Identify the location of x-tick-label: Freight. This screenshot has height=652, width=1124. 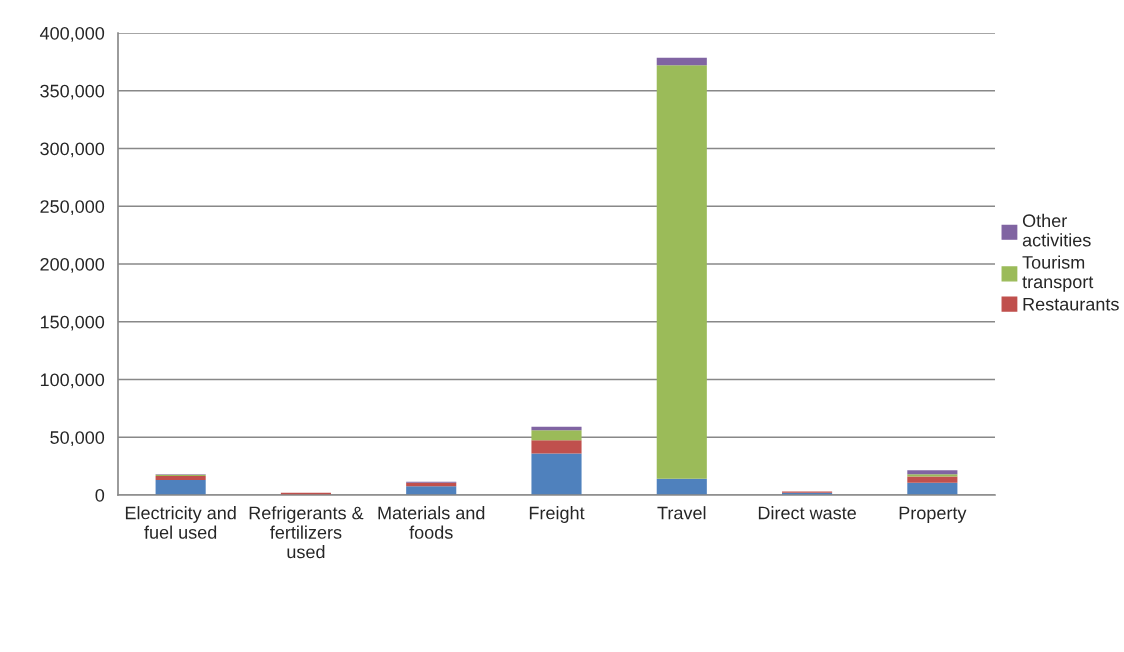
(557, 514).